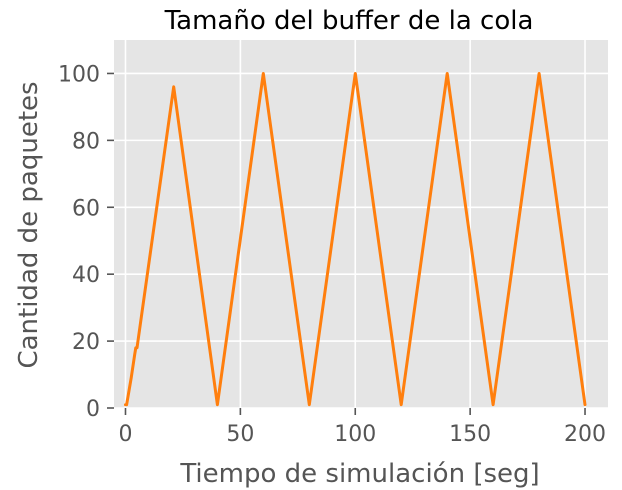 The width and height of the screenshot is (622, 490). Describe the element at coordinates (359, 474) in the screenshot. I see `x-axis-label: Tiempo de simulación [seg]` at that location.